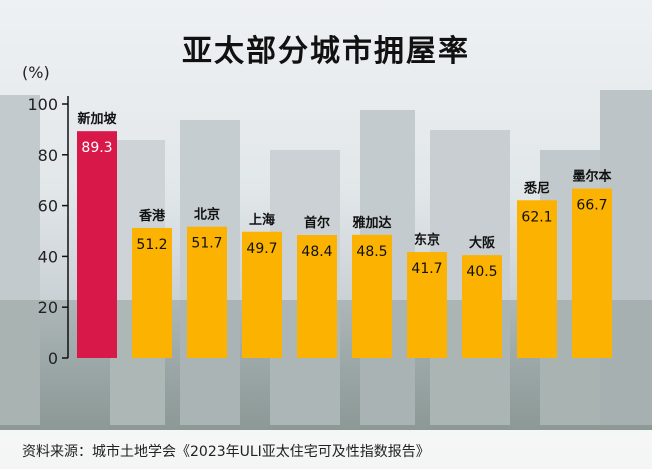 Image resolution: width=652 pixels, height=469 pixels. What do you see at coordinates (53, 358) in the screenshot?
I see `y-tick-label: 0` at bounding box center [53, 358].